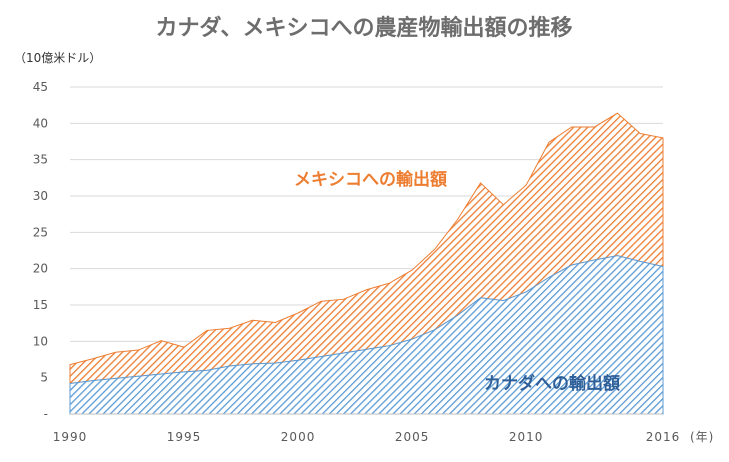  What do you see at coordinates (44, 378) in the screenshot?
I see `y-tick-label-5: 5` at bounding box center [44, 378].